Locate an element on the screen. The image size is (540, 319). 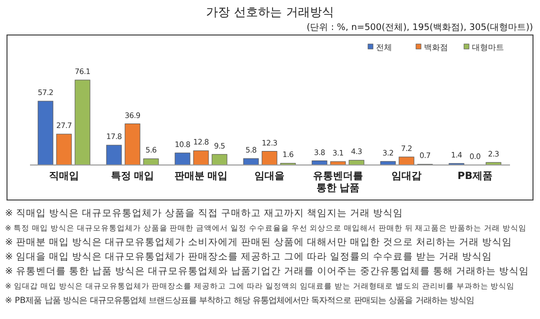
x-tick-label: 임대을 is located at coordinates (269, 176).